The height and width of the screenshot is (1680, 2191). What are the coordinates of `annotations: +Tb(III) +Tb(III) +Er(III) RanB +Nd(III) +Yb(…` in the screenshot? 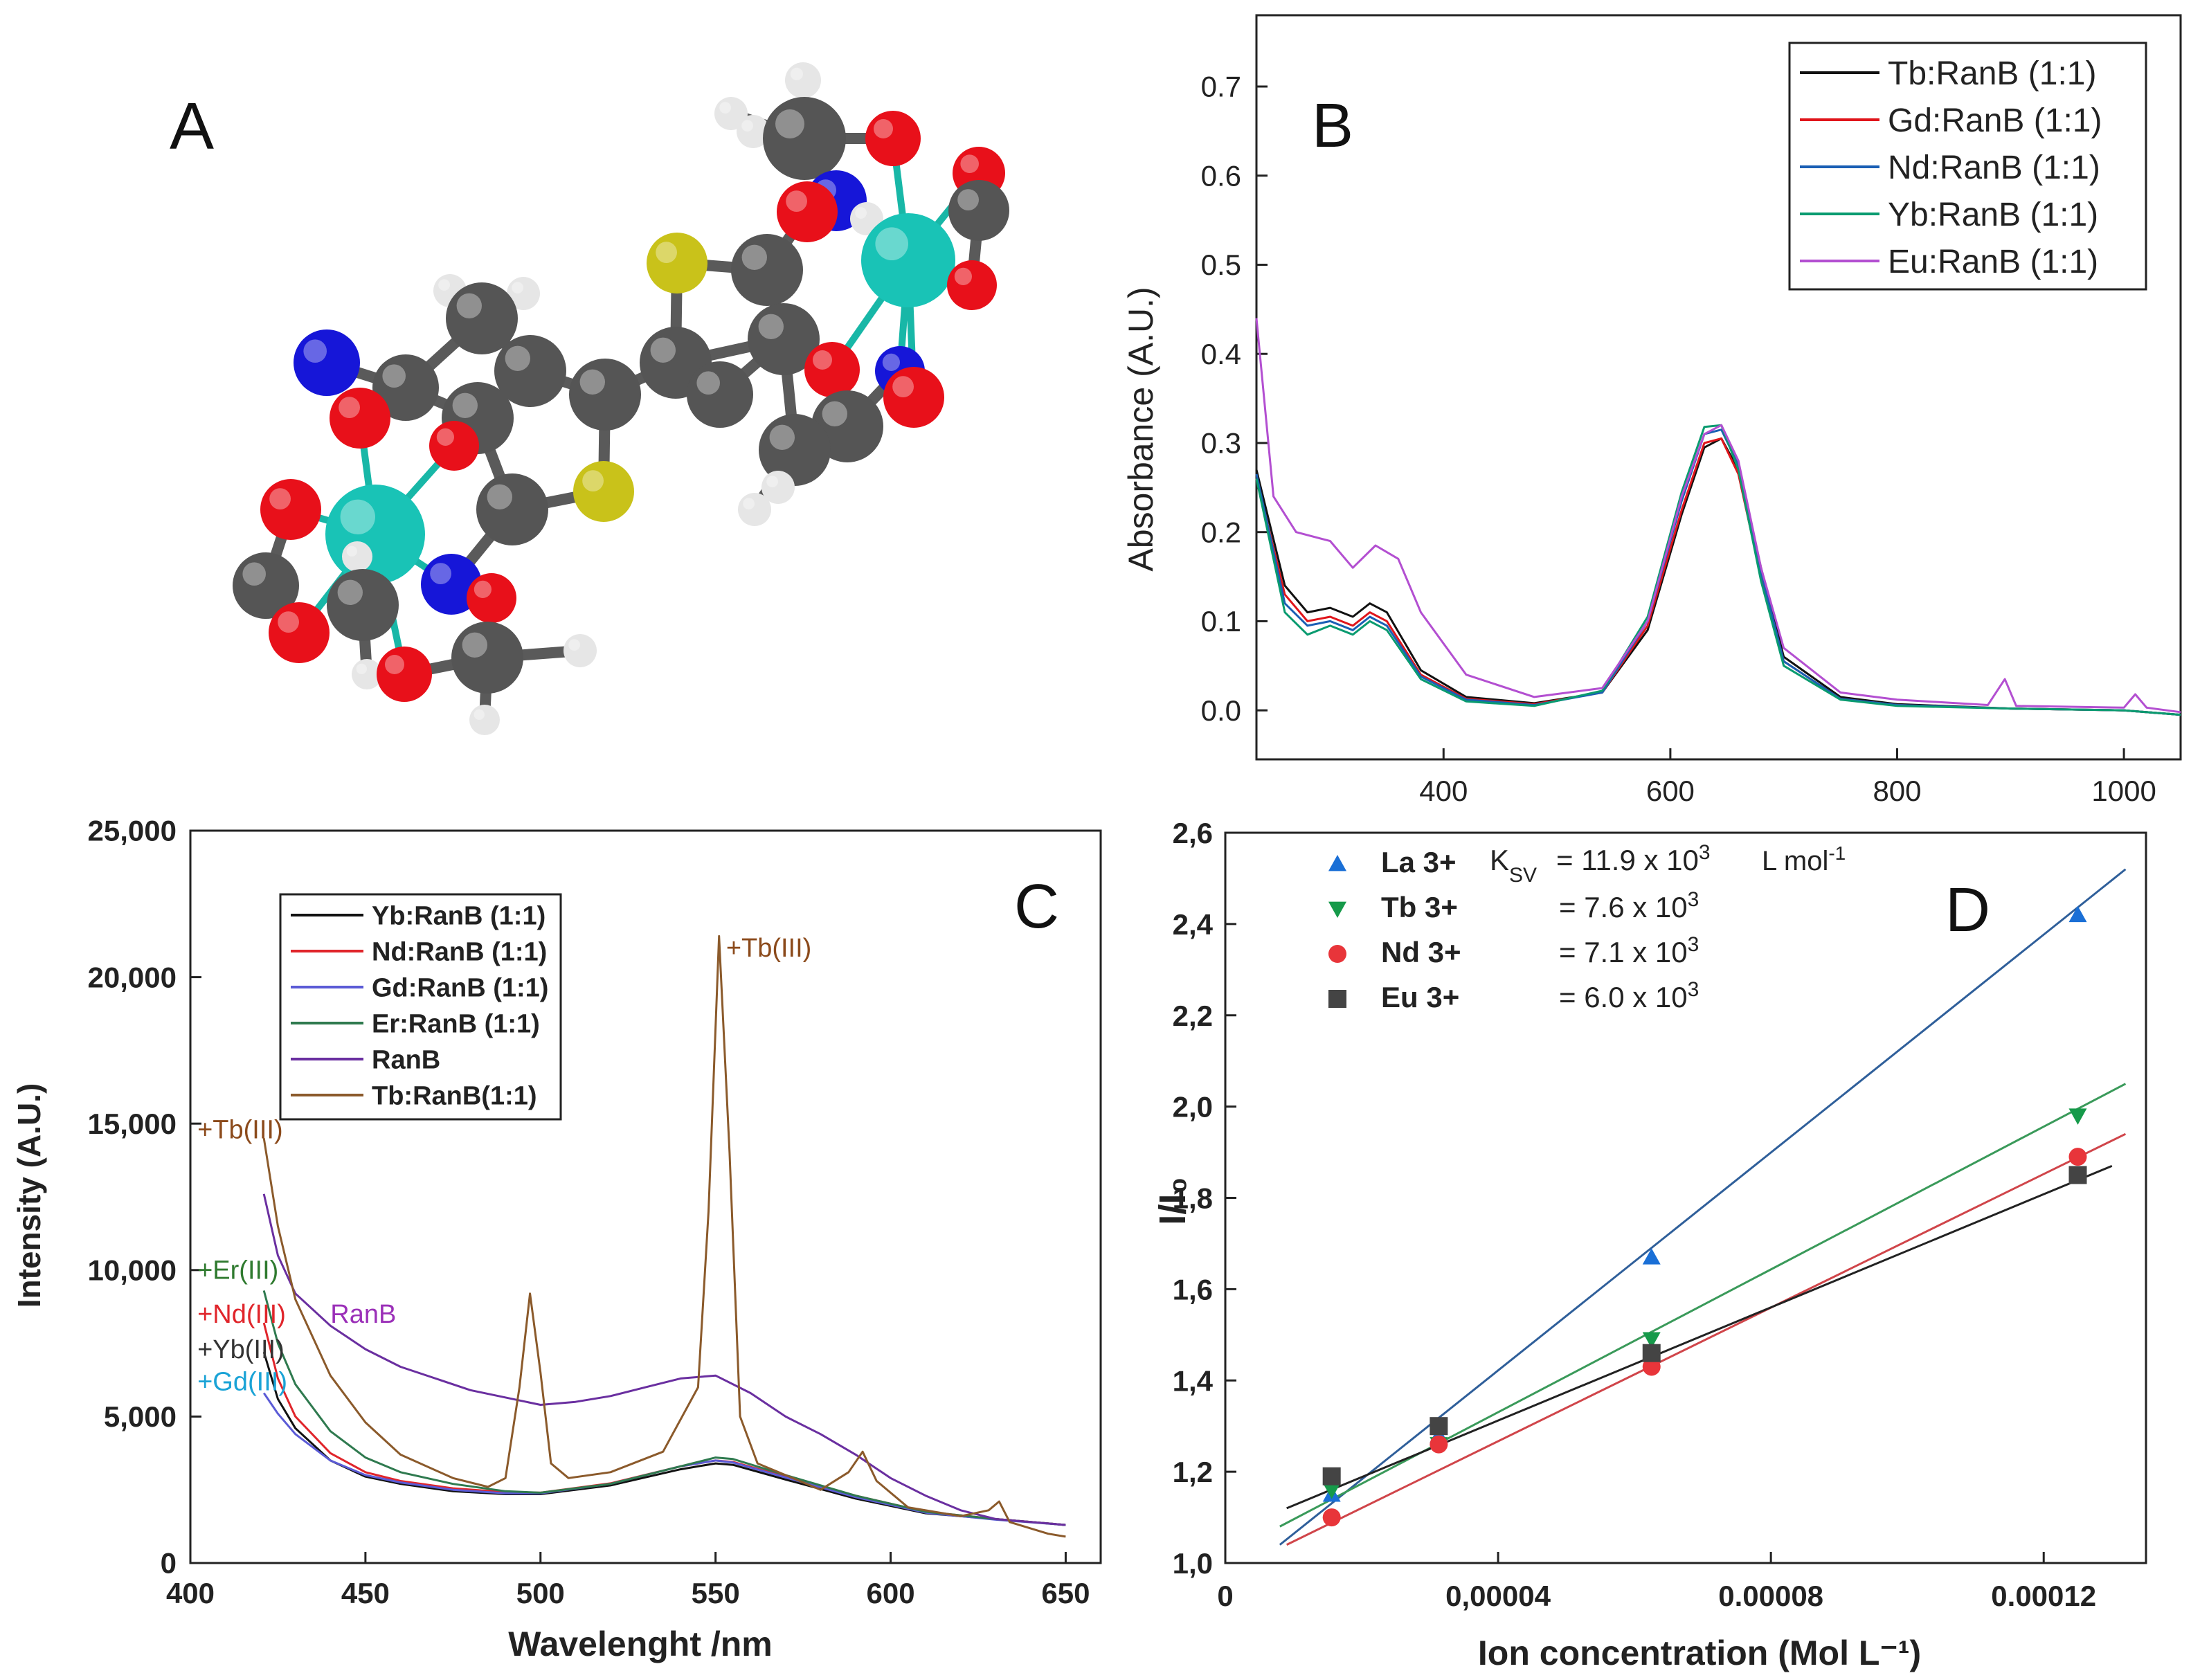 It's located at (504, 1165).